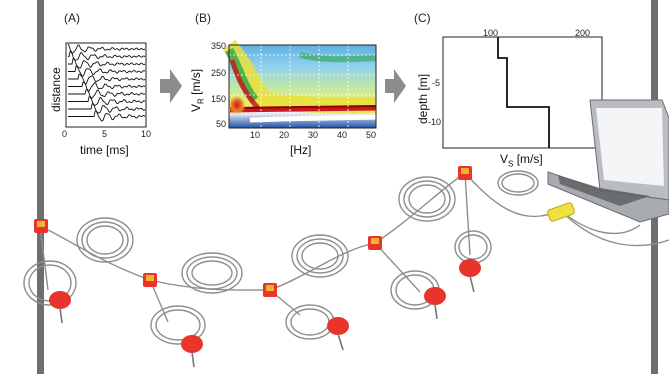 This screenshot has width=669, height=374. I want to click on panel-c-vs-profile, so click(523, 92).